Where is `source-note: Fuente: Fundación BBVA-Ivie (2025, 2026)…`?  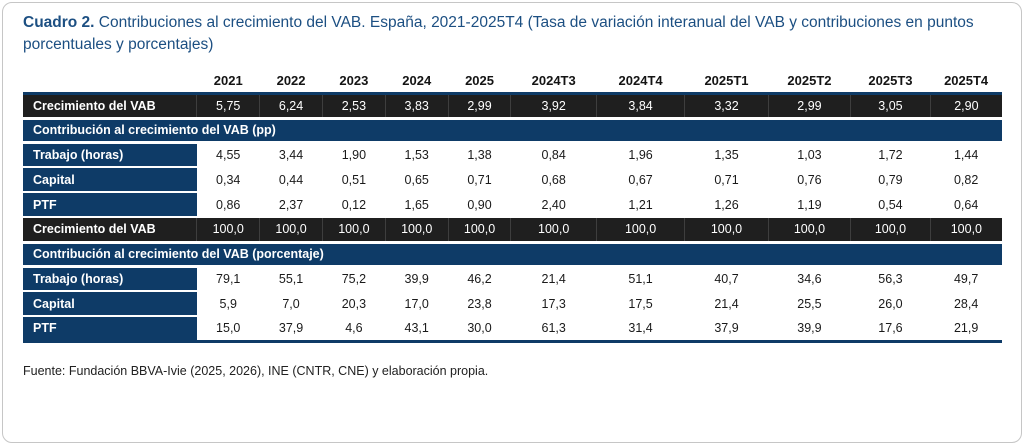 source-note: Fuente: Fundación BBVA-Ivie (2025, 2026)… is located at coordinates (256, 370).